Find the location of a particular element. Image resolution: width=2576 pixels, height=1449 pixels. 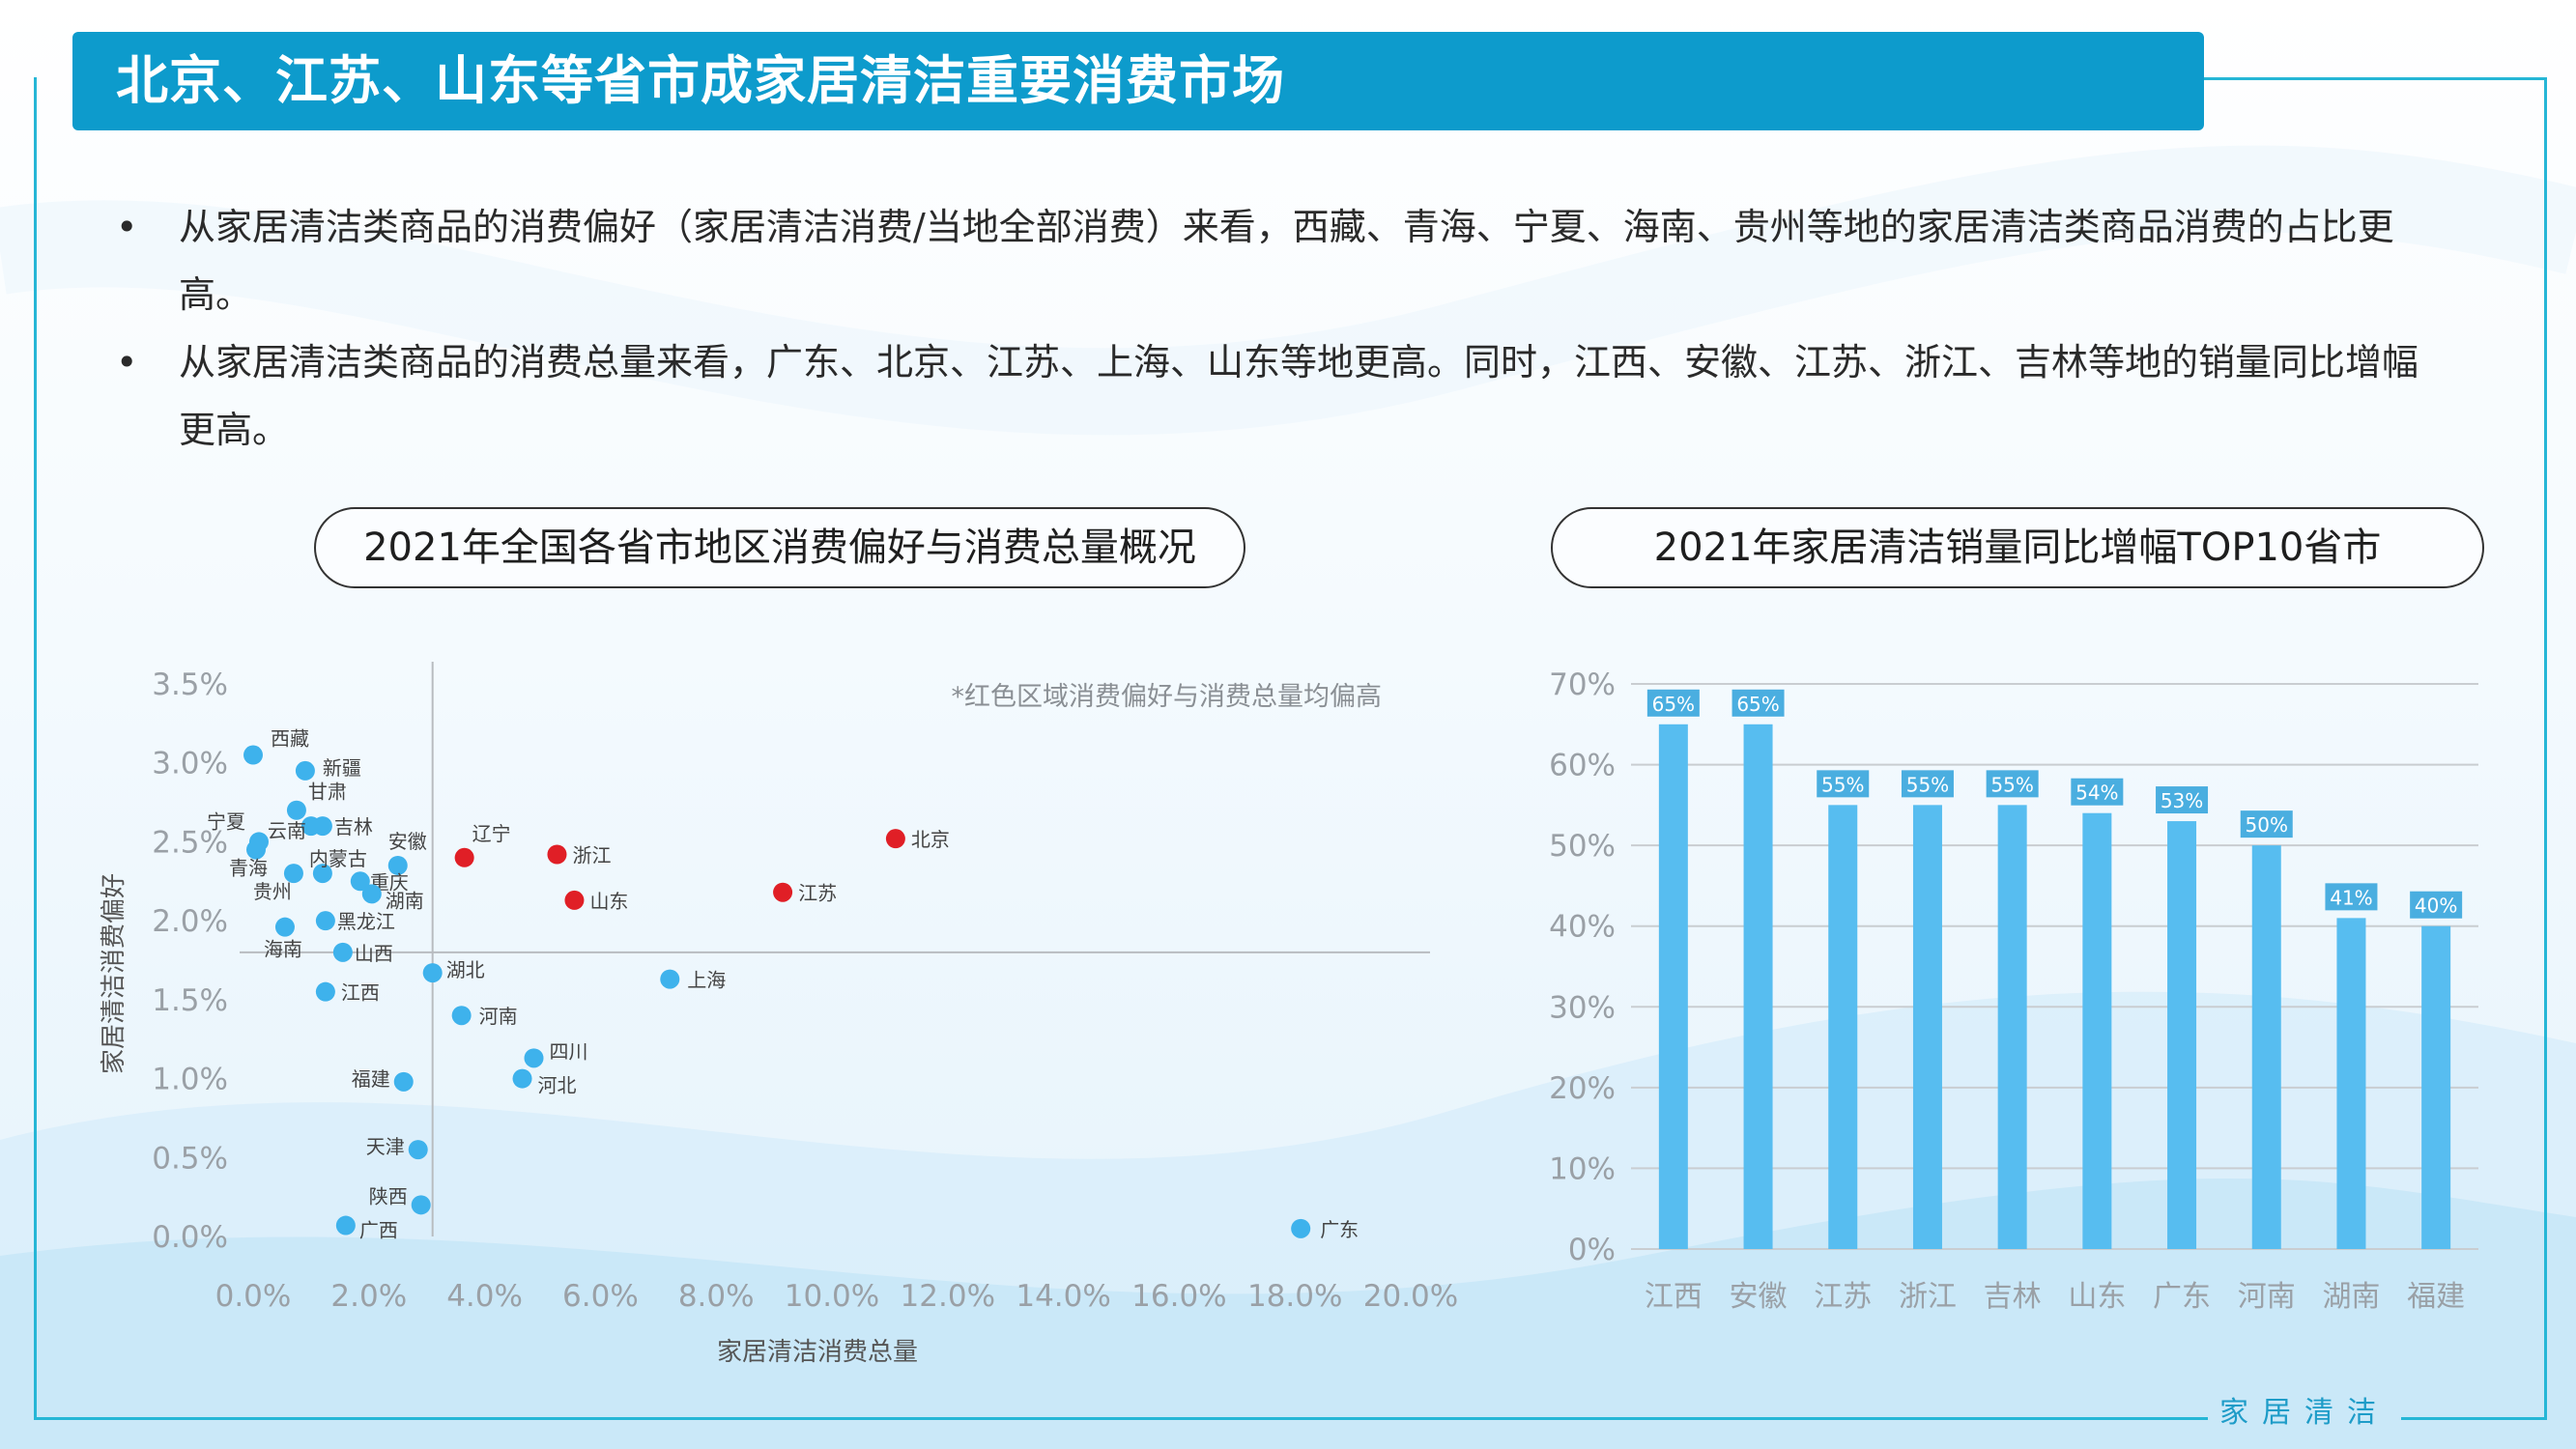

scatter-title: 2021年全国各省市地区消费偏好与消费总量概况 is located at coordinates (780, 547).